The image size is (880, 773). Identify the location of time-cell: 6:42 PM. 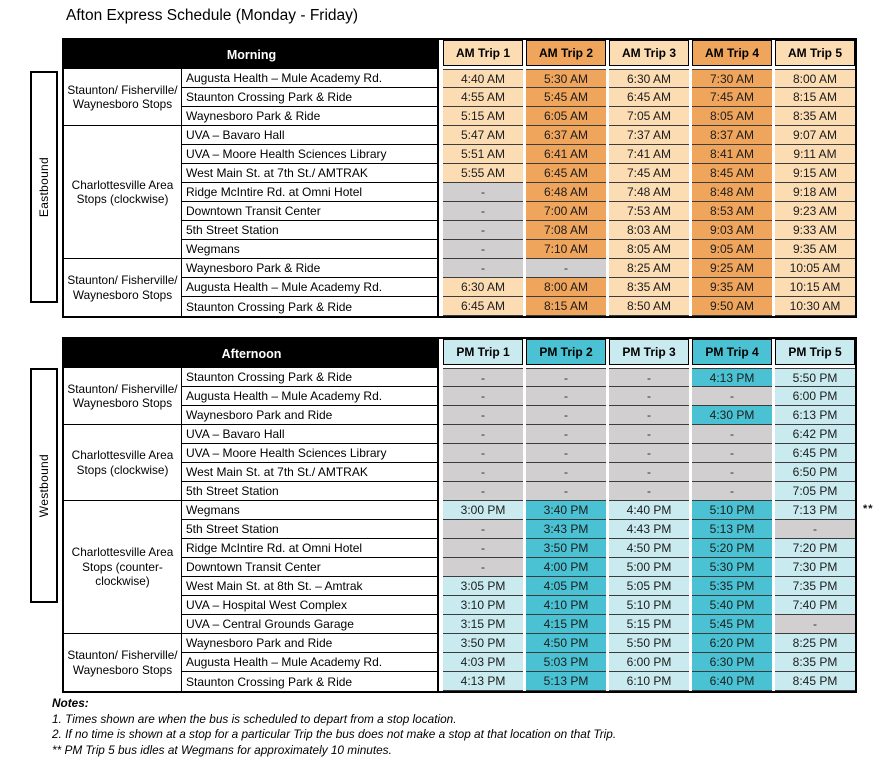
(815, 434).